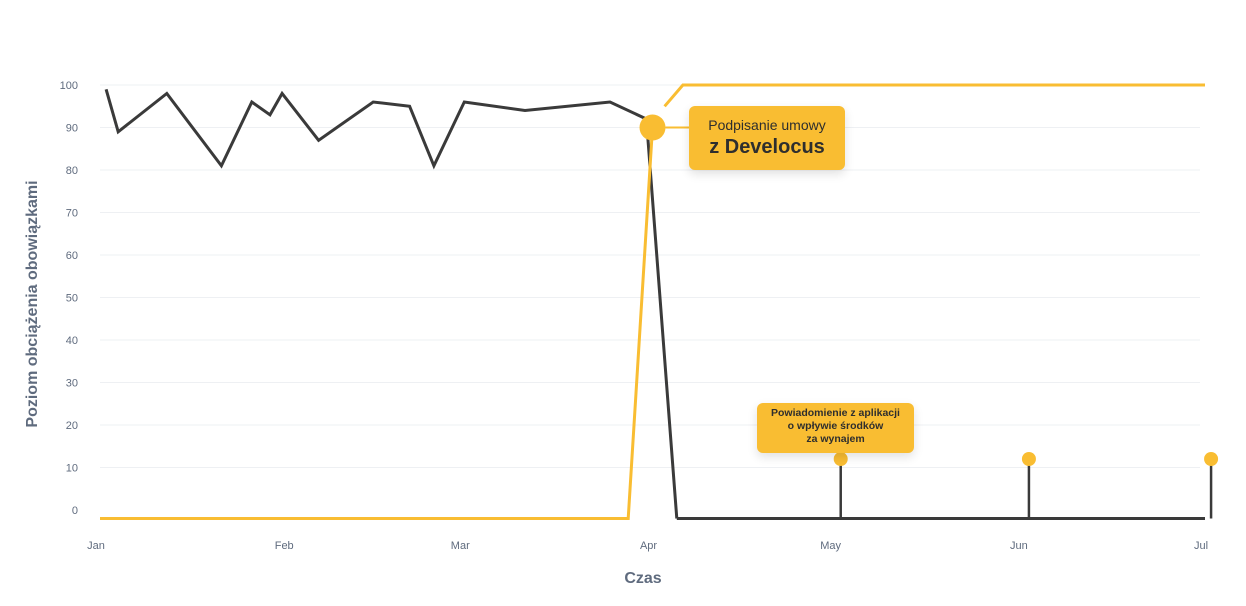  What do you see at coordinates (1019, 546) in the screenshot?
I see `x-tick-label: Jun` at bounding box center [1019, 546].